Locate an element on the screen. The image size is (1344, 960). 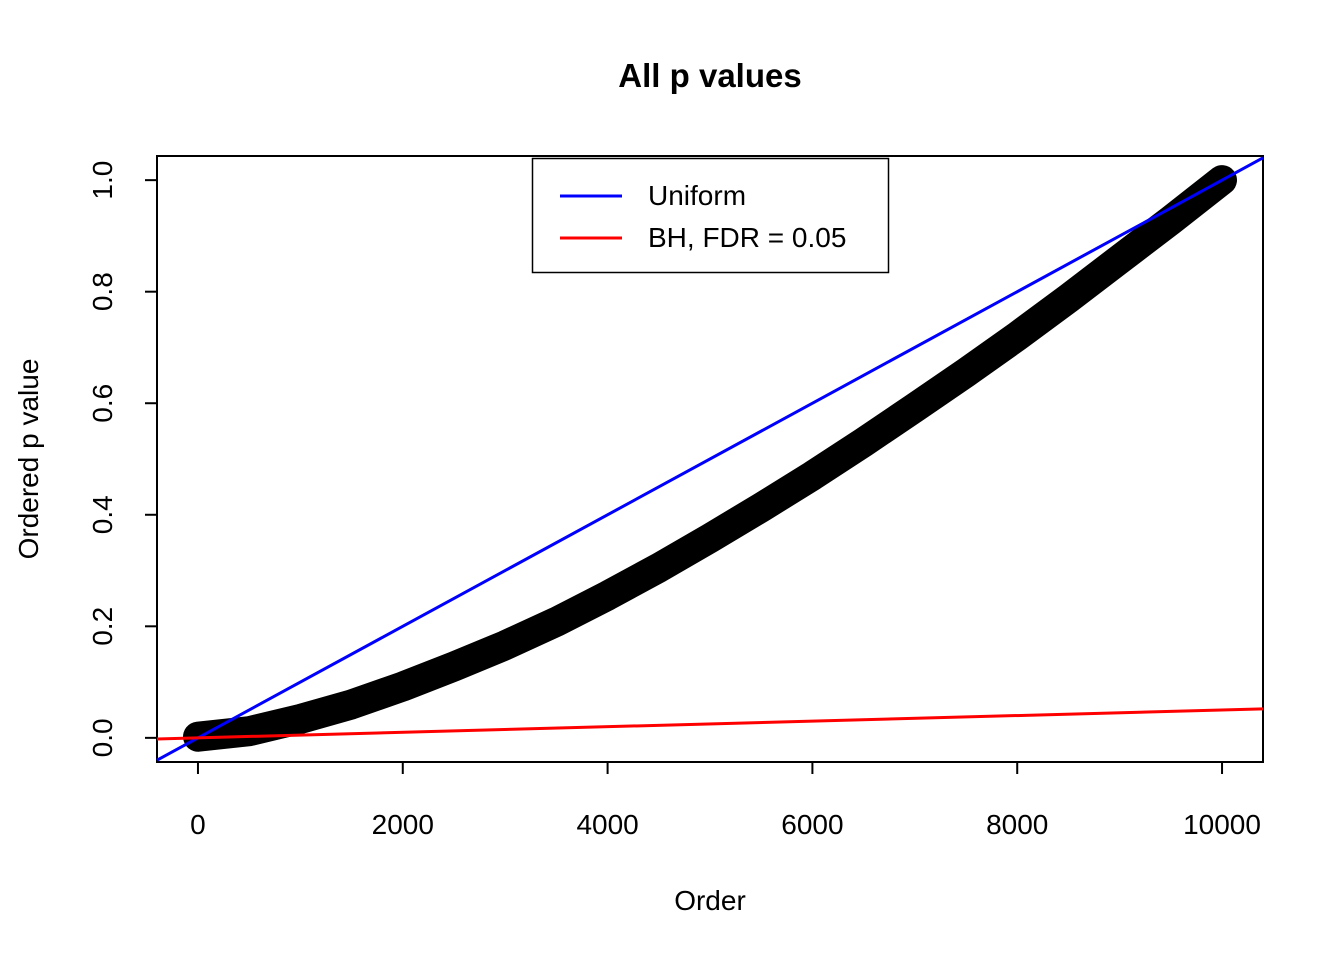
y-tick-label: 0.8 is located at coordinates (102, 291).